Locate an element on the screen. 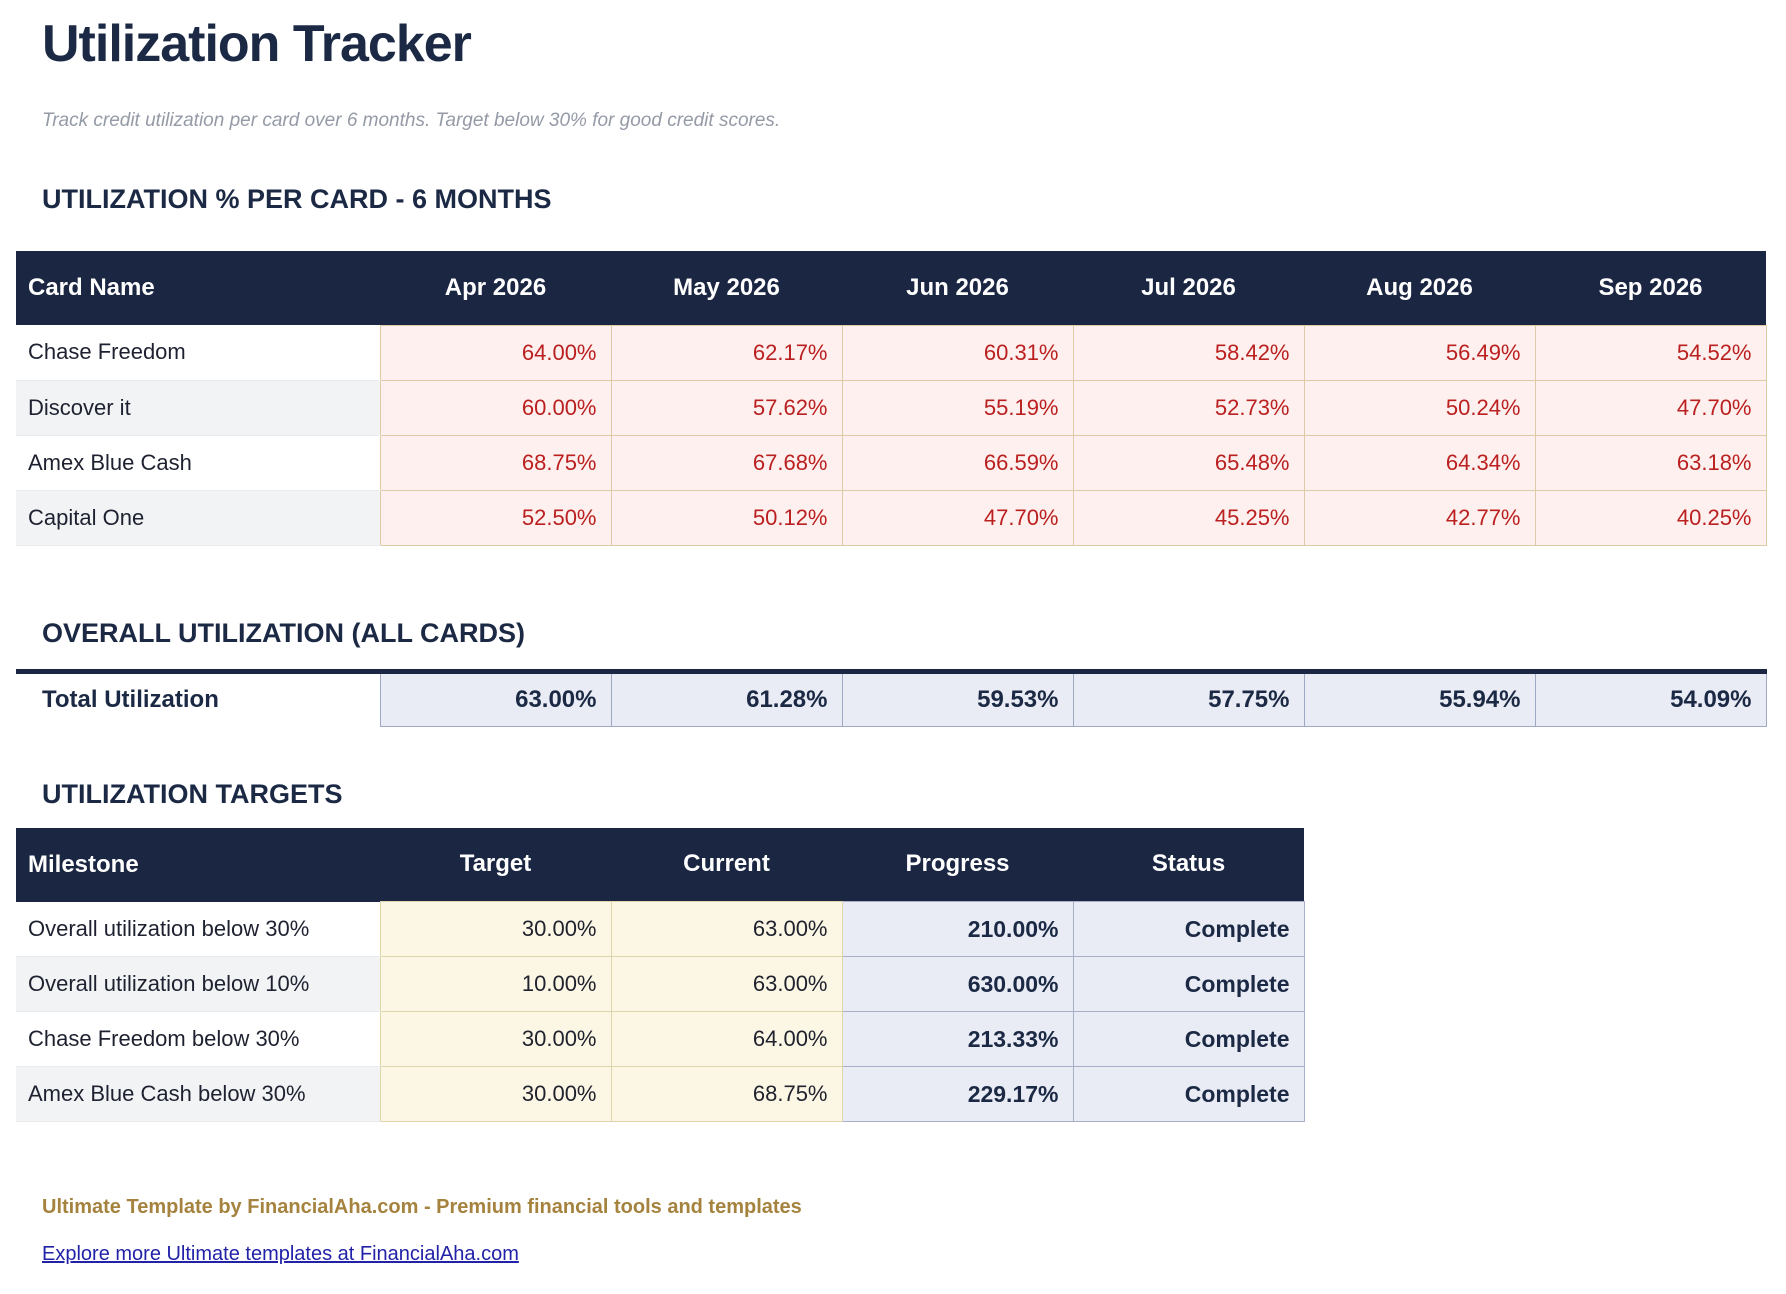 This screenshot has width=1786, height=1294. current-value-cell: 68.75% is located at coordinates (726, 1094).